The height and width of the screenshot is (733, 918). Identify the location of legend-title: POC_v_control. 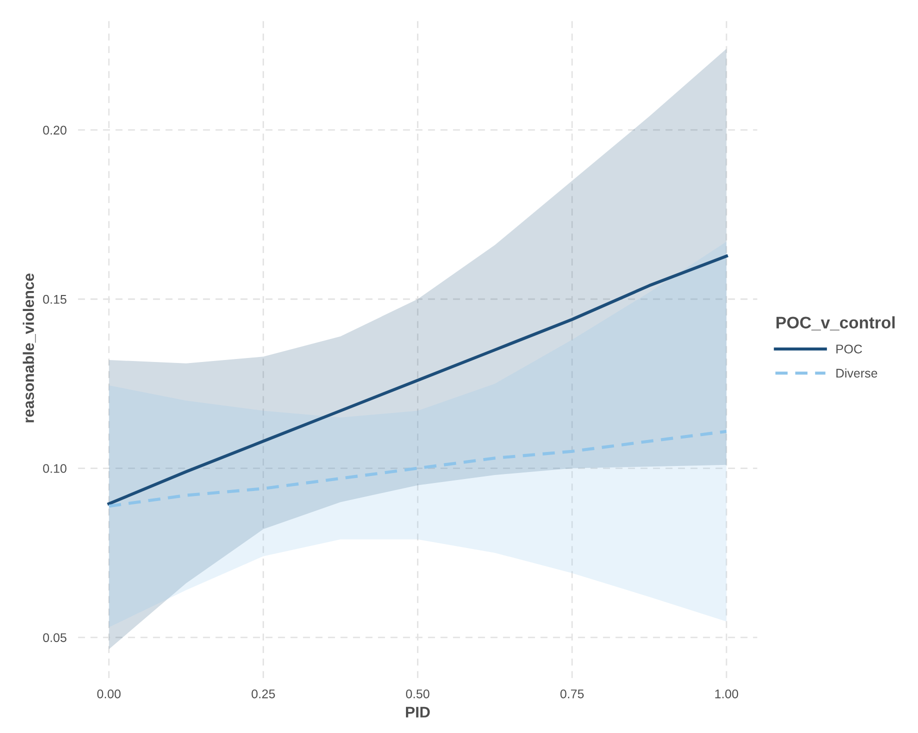
(835, 323).